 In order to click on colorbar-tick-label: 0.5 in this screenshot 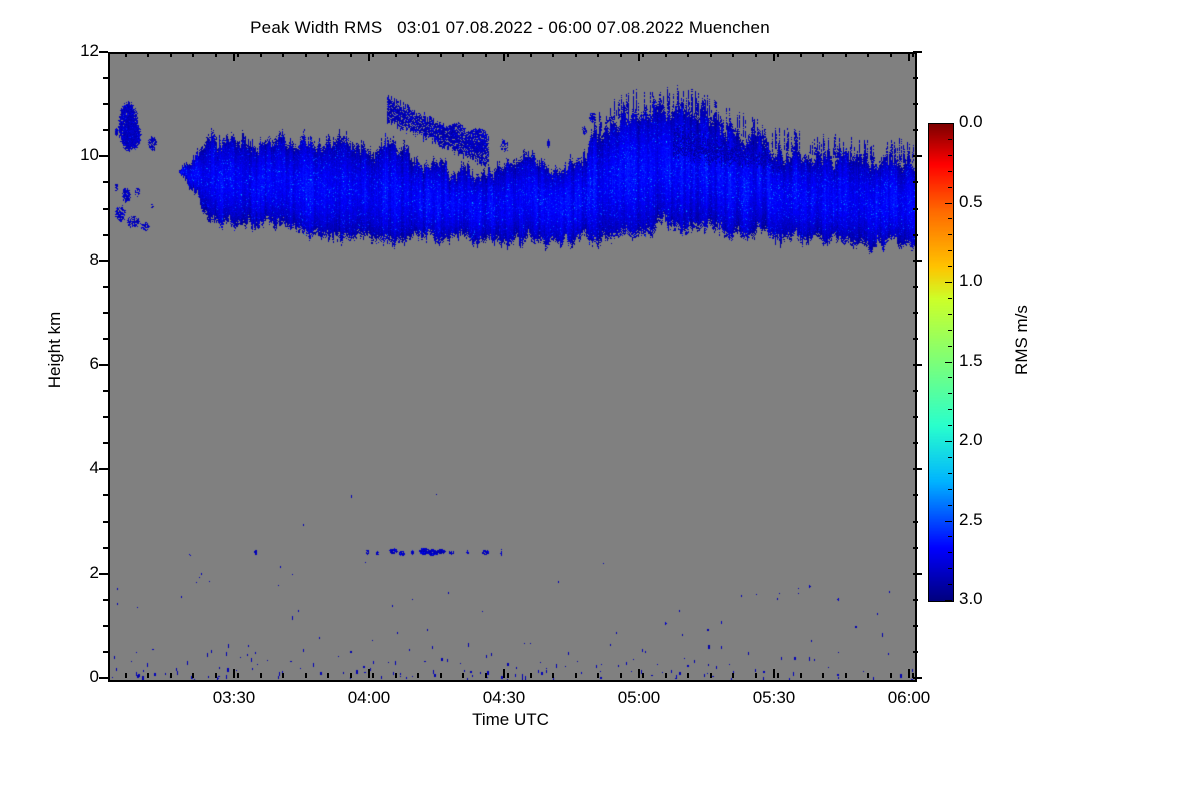, I will do `click(971, 201)`.